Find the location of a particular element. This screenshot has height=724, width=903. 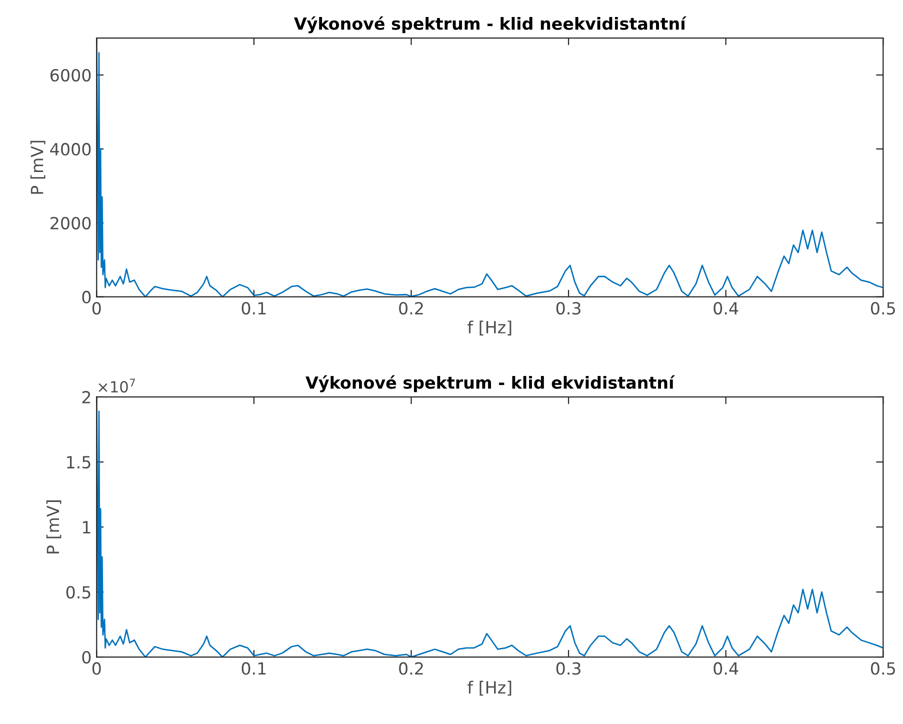

y-tick-label: 6000 is located at coordinates (70, 75).